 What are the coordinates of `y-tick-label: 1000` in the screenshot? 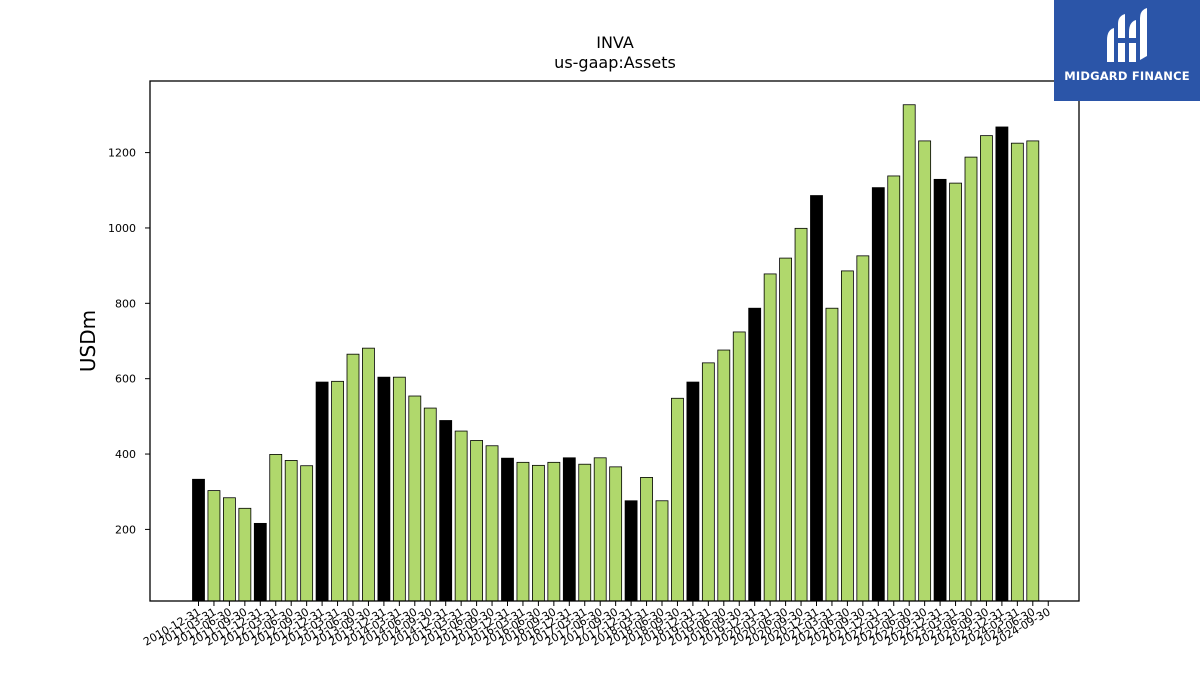 It's located at (122, 228).